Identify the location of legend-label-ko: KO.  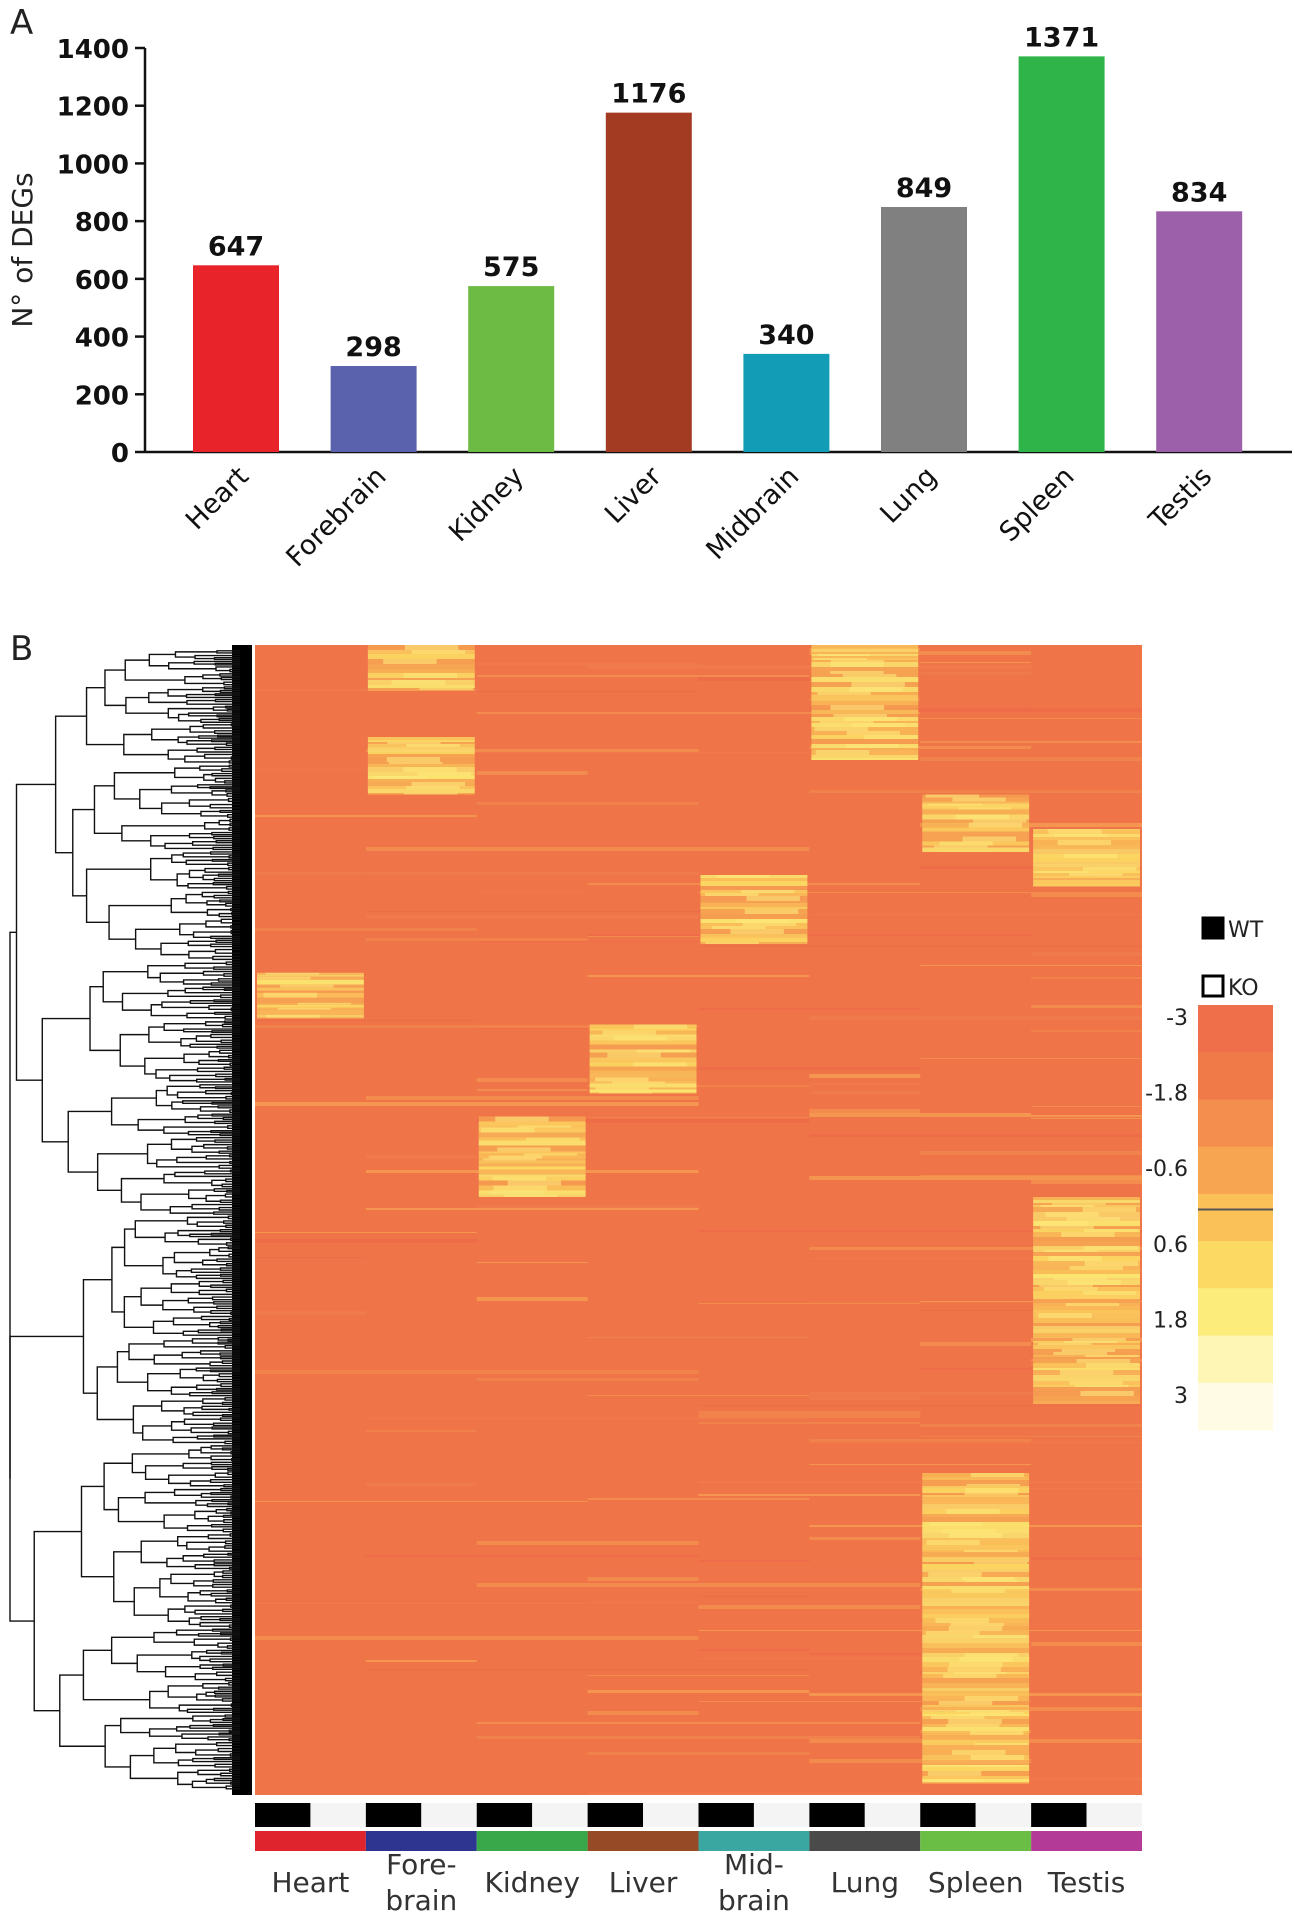
(1243, 988).